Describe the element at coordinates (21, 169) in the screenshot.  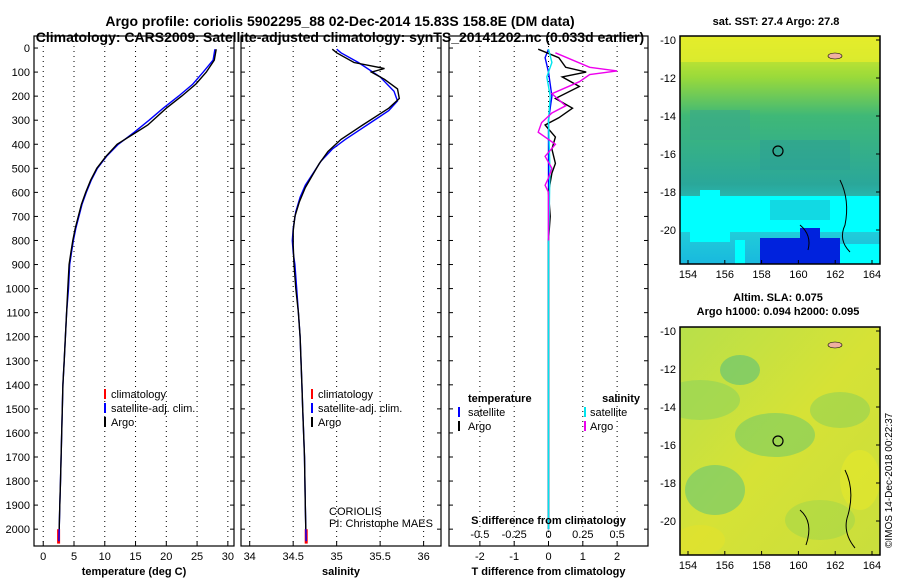
I see `depth-tick-label: 500` at that location.